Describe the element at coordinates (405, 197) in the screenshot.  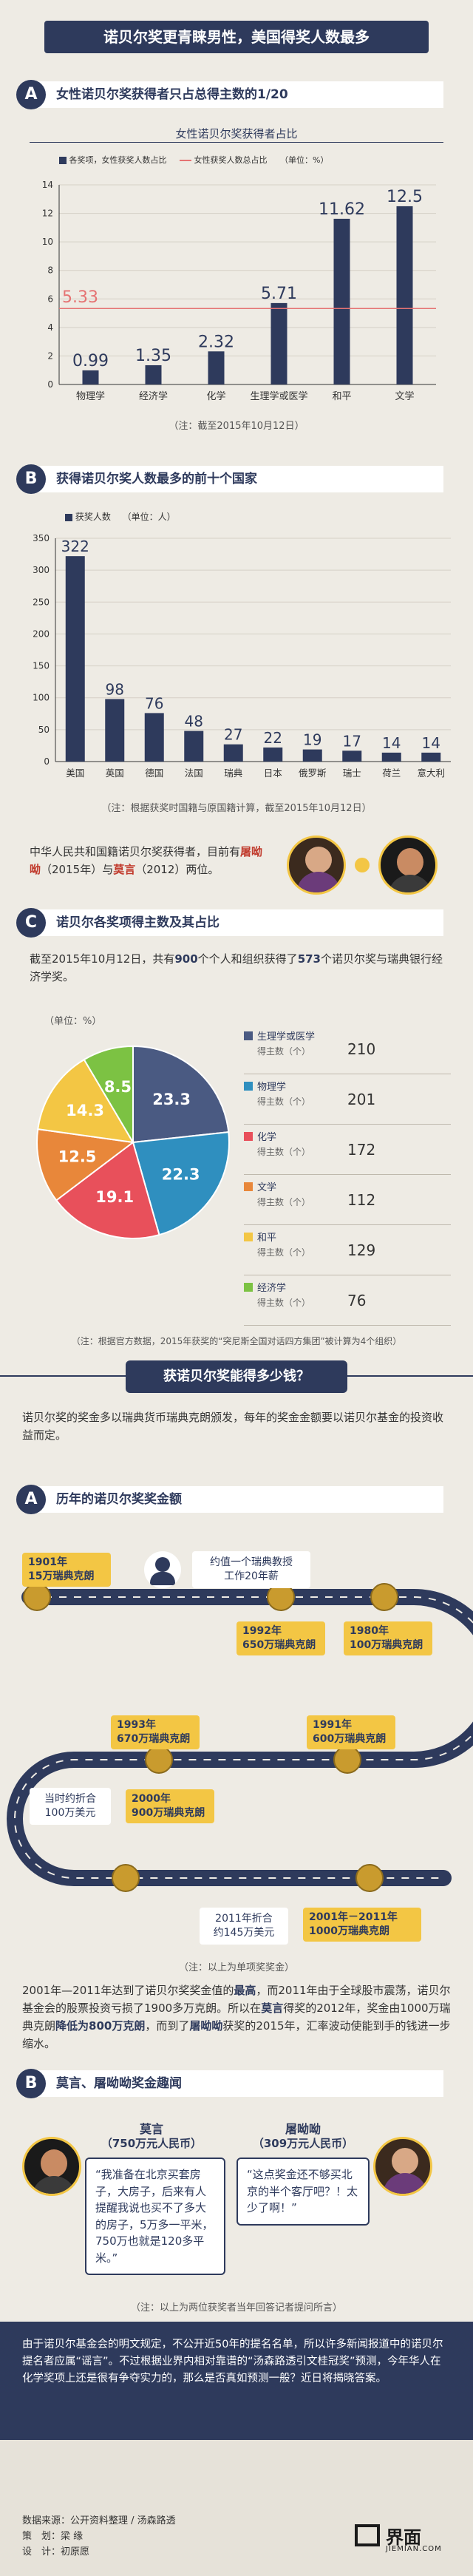
I see `bar-value-a: 12.5` at that location.